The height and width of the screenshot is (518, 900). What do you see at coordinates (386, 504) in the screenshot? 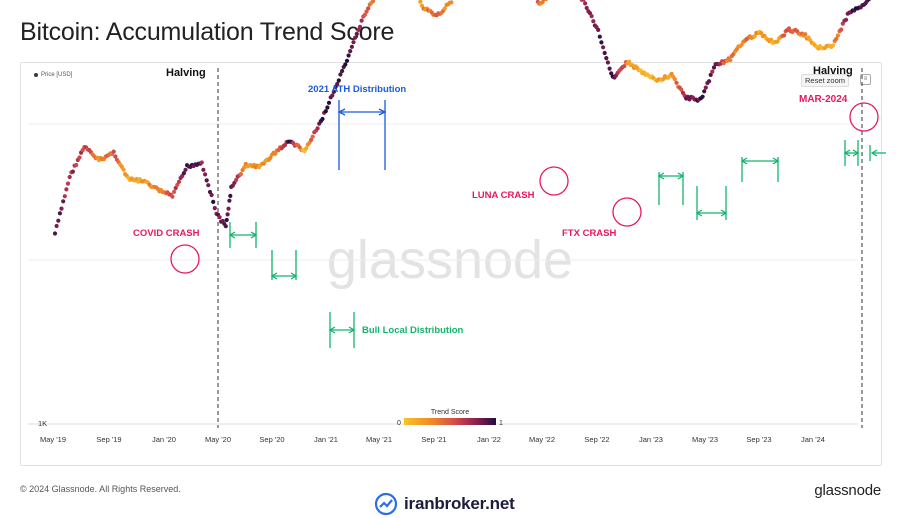
I see `partner-chart-icon` at bounding box center [386, 504].